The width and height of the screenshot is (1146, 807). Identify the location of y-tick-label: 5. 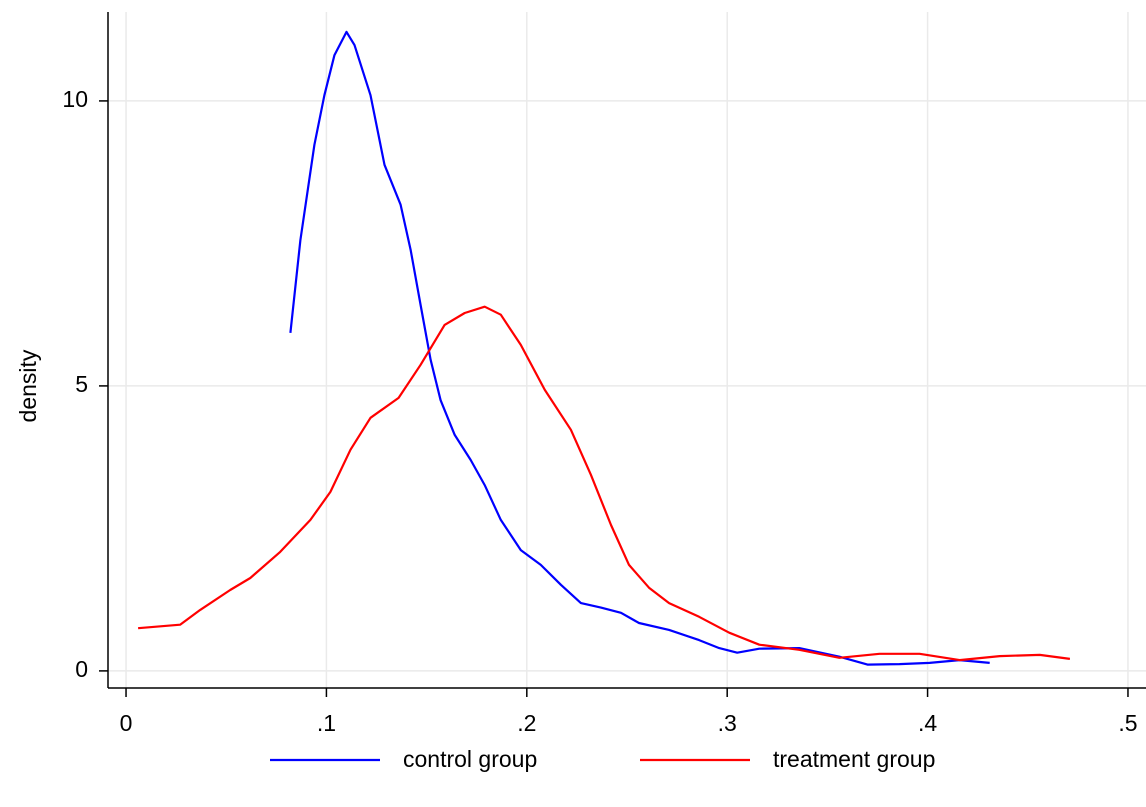
(81, 384).